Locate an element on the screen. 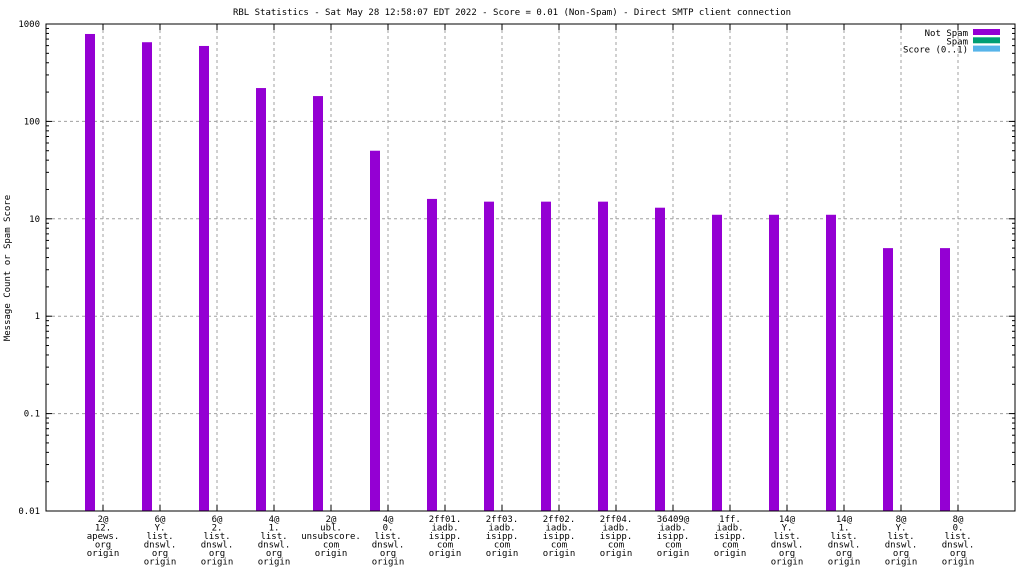 This screenshot has width=1024, height=580. x-tick-label: 2@ is located at coordinates (103, 520).